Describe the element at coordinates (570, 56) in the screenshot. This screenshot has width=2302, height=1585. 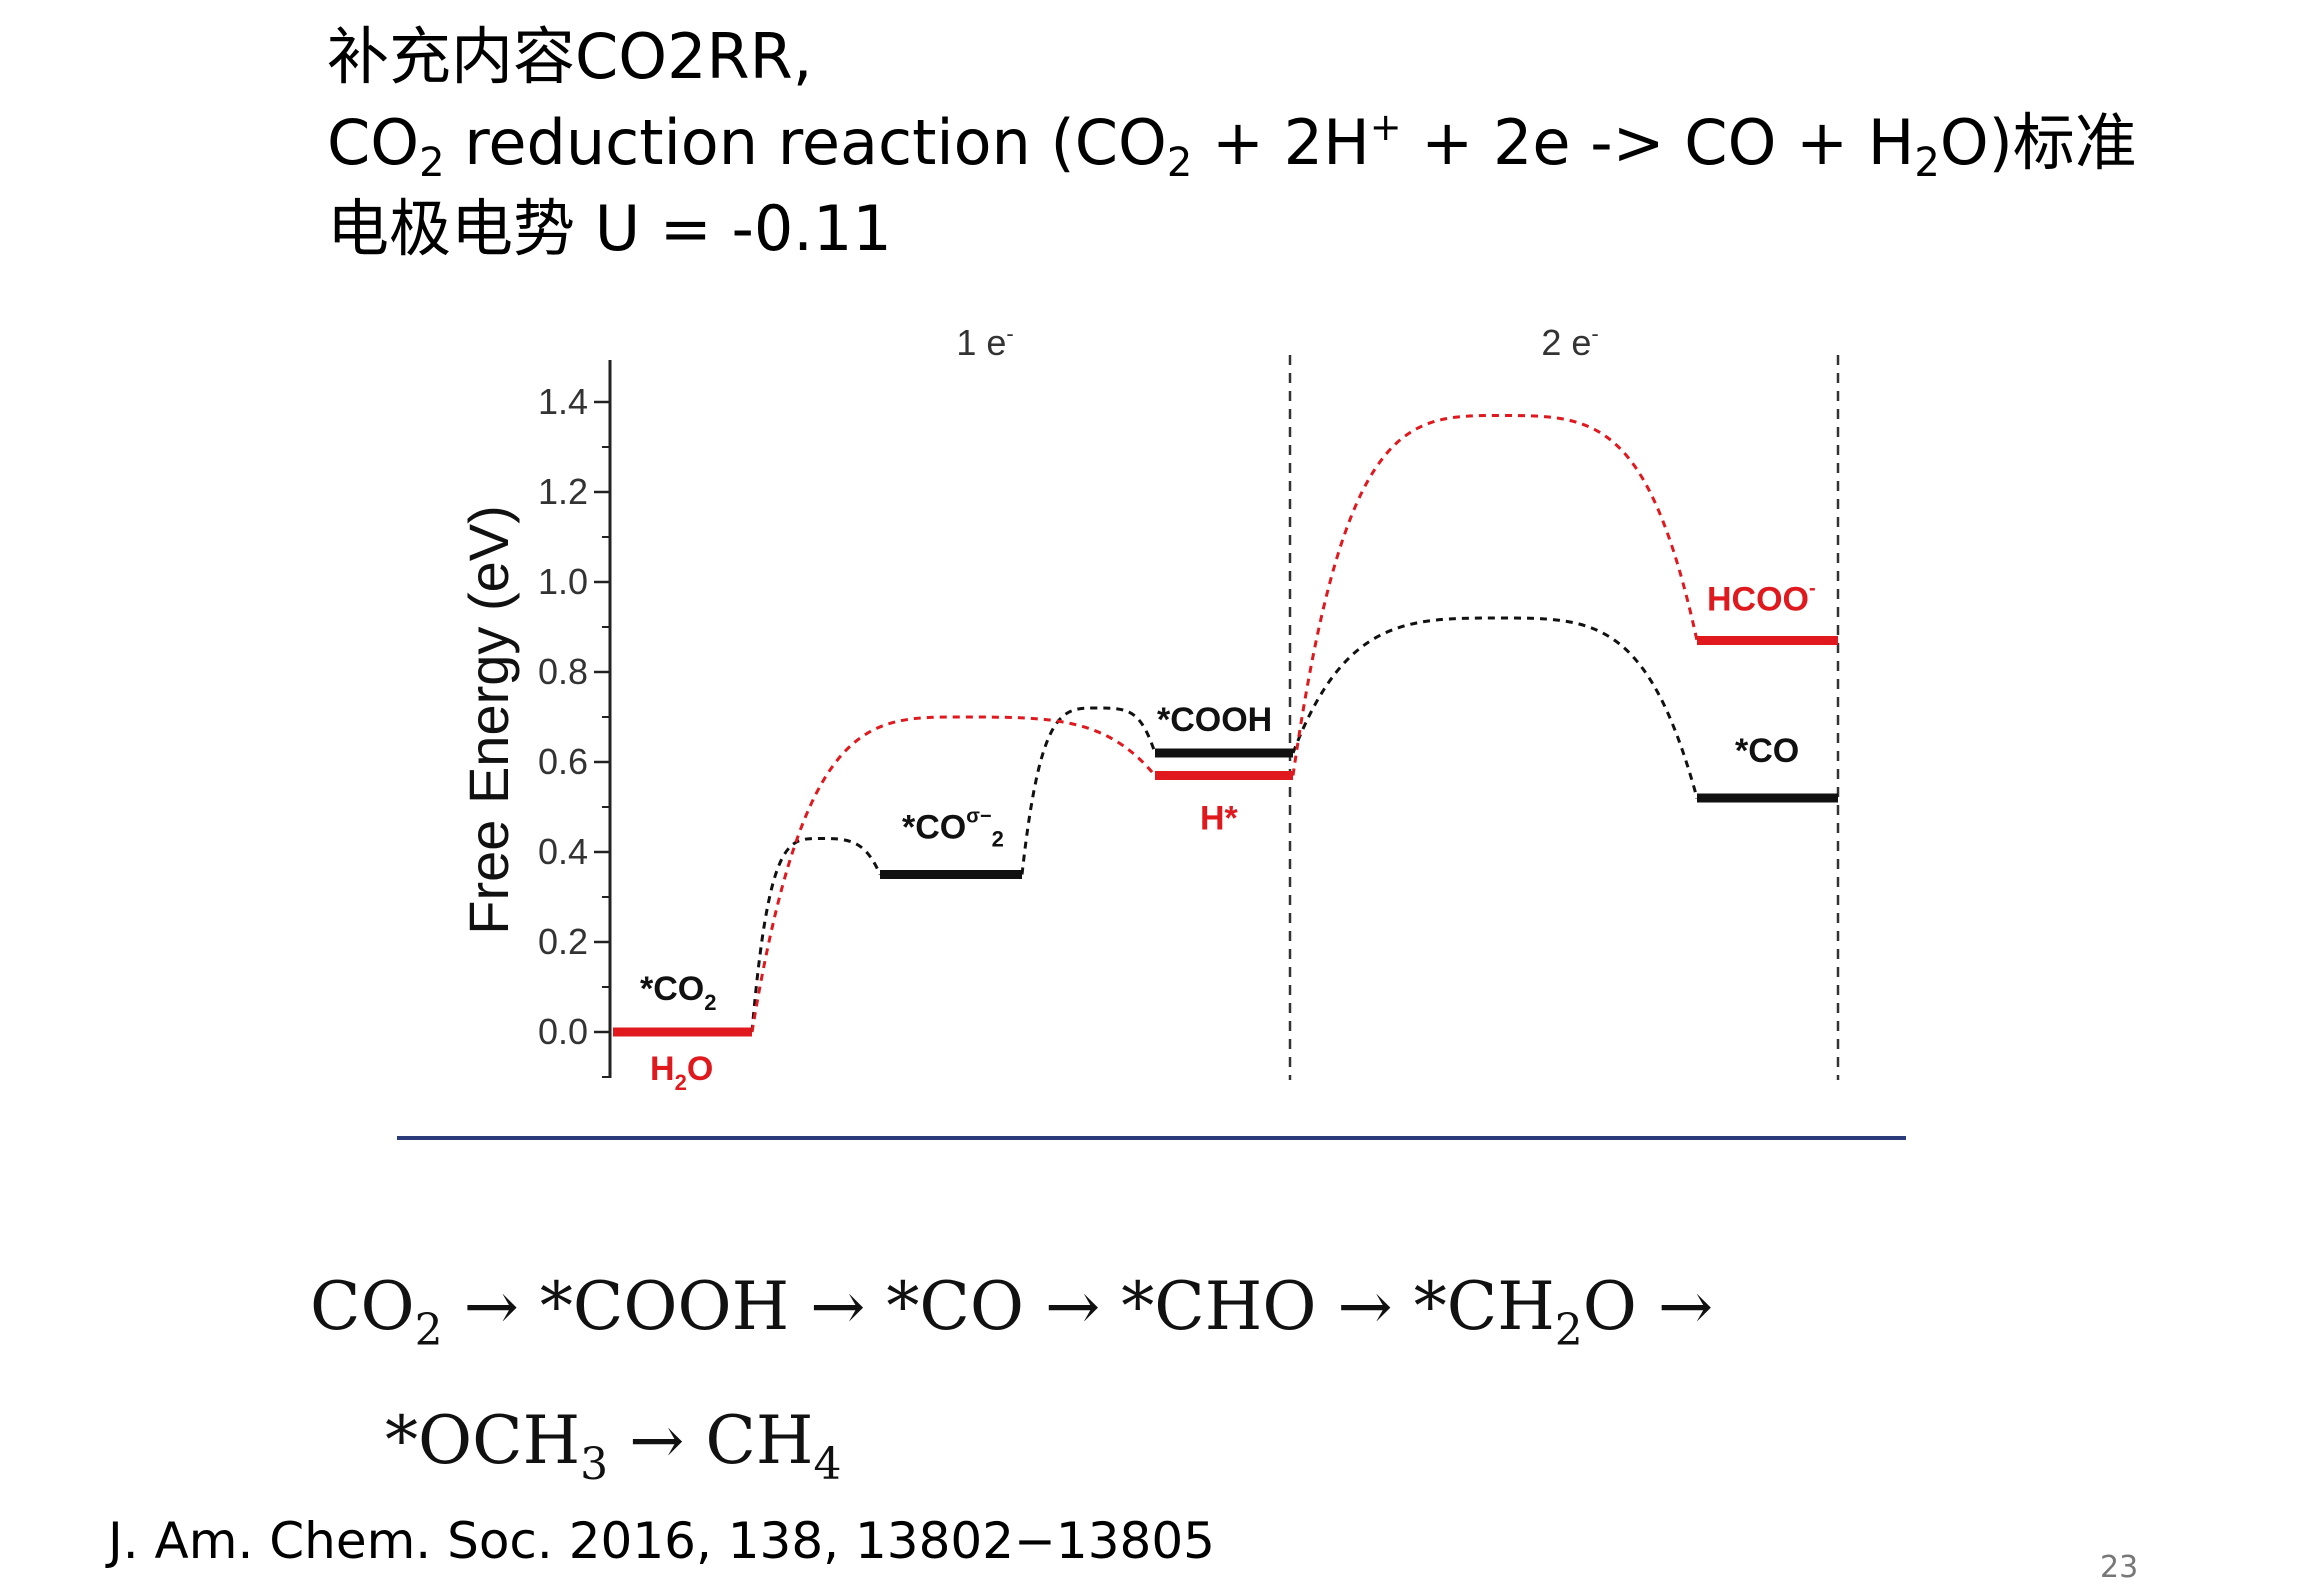
I see `title-line-1: 补充内容CO2RR,` at that location.